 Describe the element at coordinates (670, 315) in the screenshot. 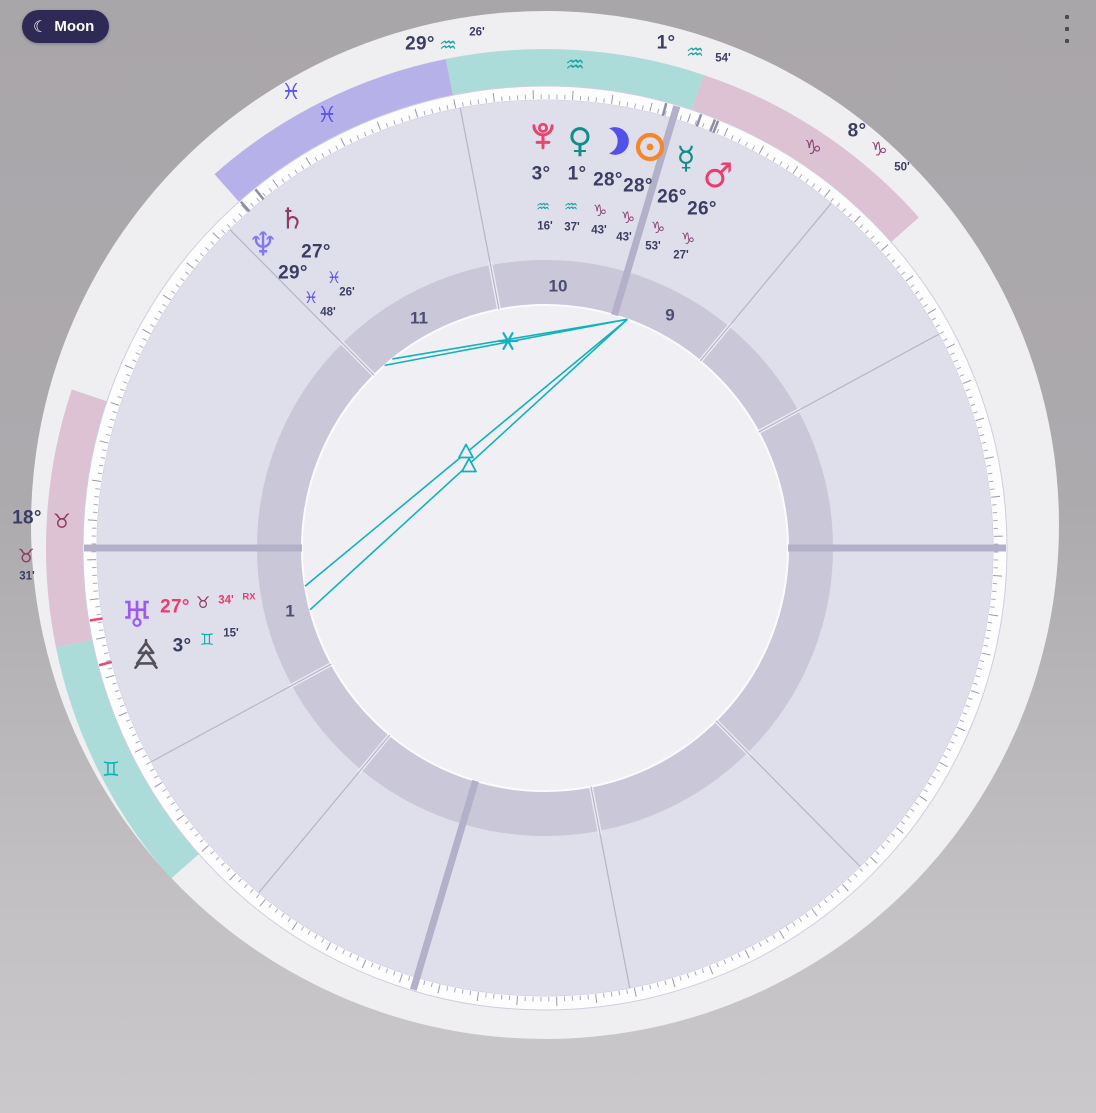

I see `house-number-9: 9` at that location.